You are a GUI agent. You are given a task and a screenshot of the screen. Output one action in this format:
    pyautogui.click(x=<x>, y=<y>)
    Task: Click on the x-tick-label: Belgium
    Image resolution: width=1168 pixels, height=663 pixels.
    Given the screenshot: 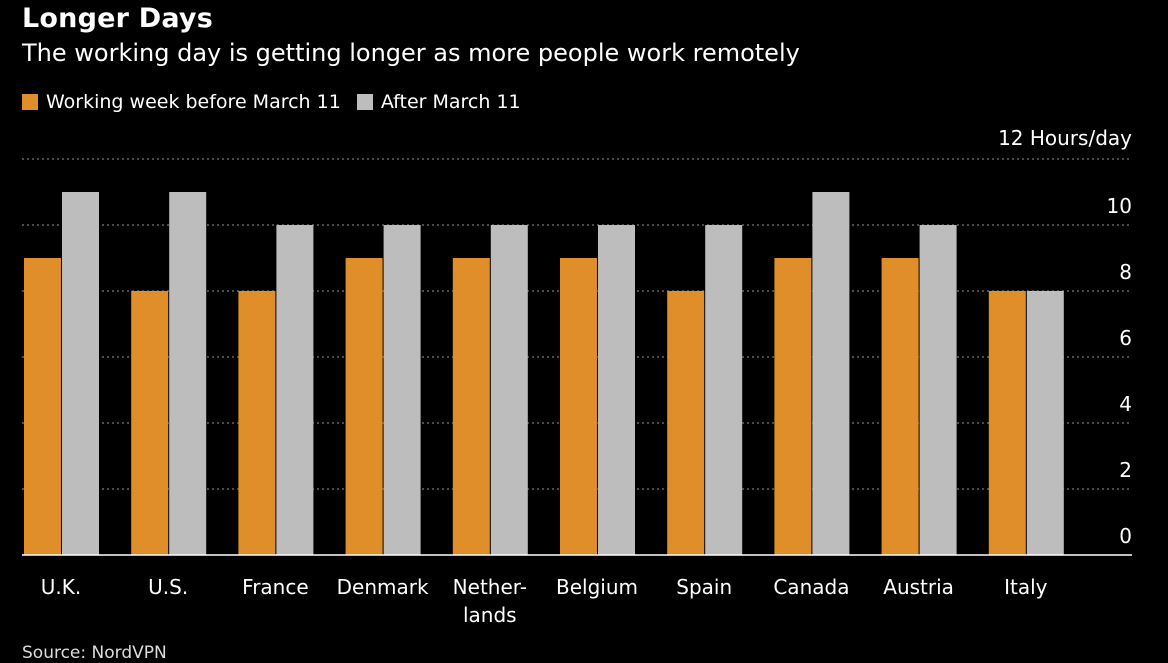 What is the action you would take?
    pyautogui.click(x=597, y=587)
    